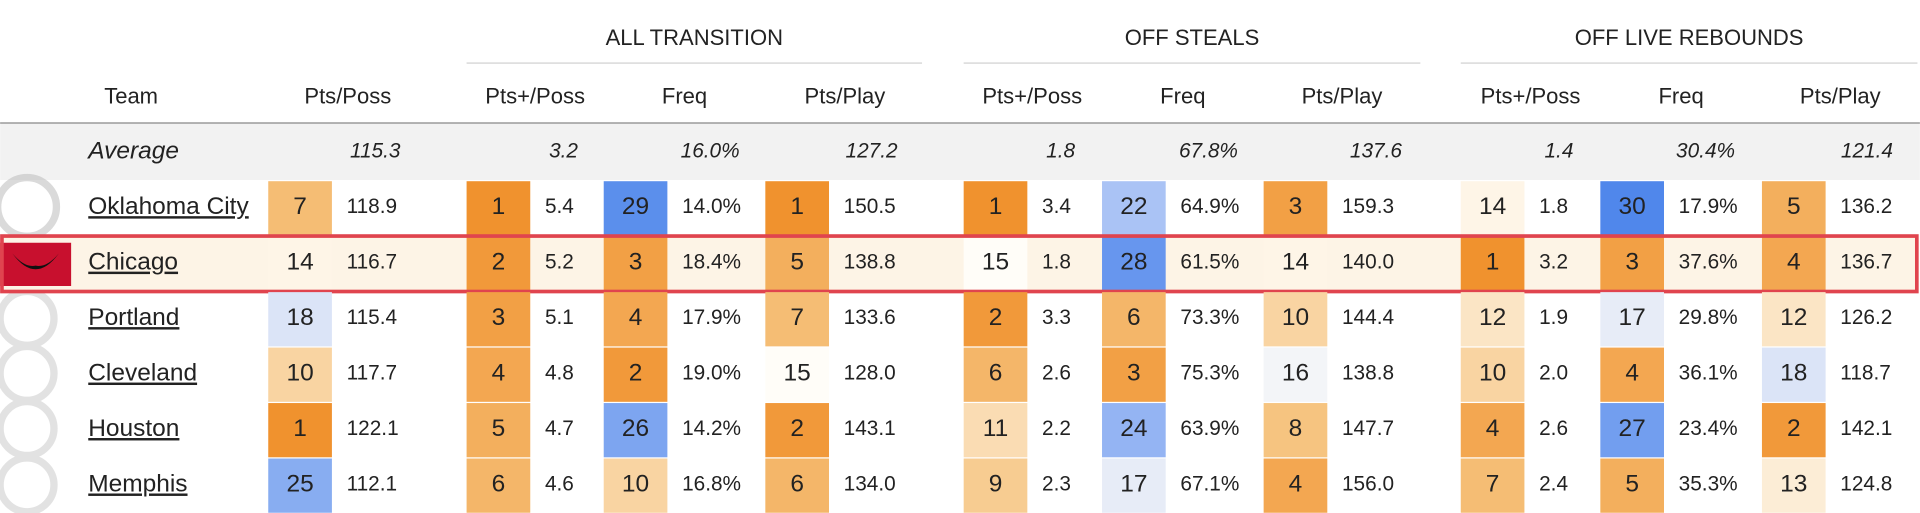 The image size is (1920, 513). Describe the element at coordinates (1056, 428) in the screenshot. I see `stat-value: 2.2` at that location.